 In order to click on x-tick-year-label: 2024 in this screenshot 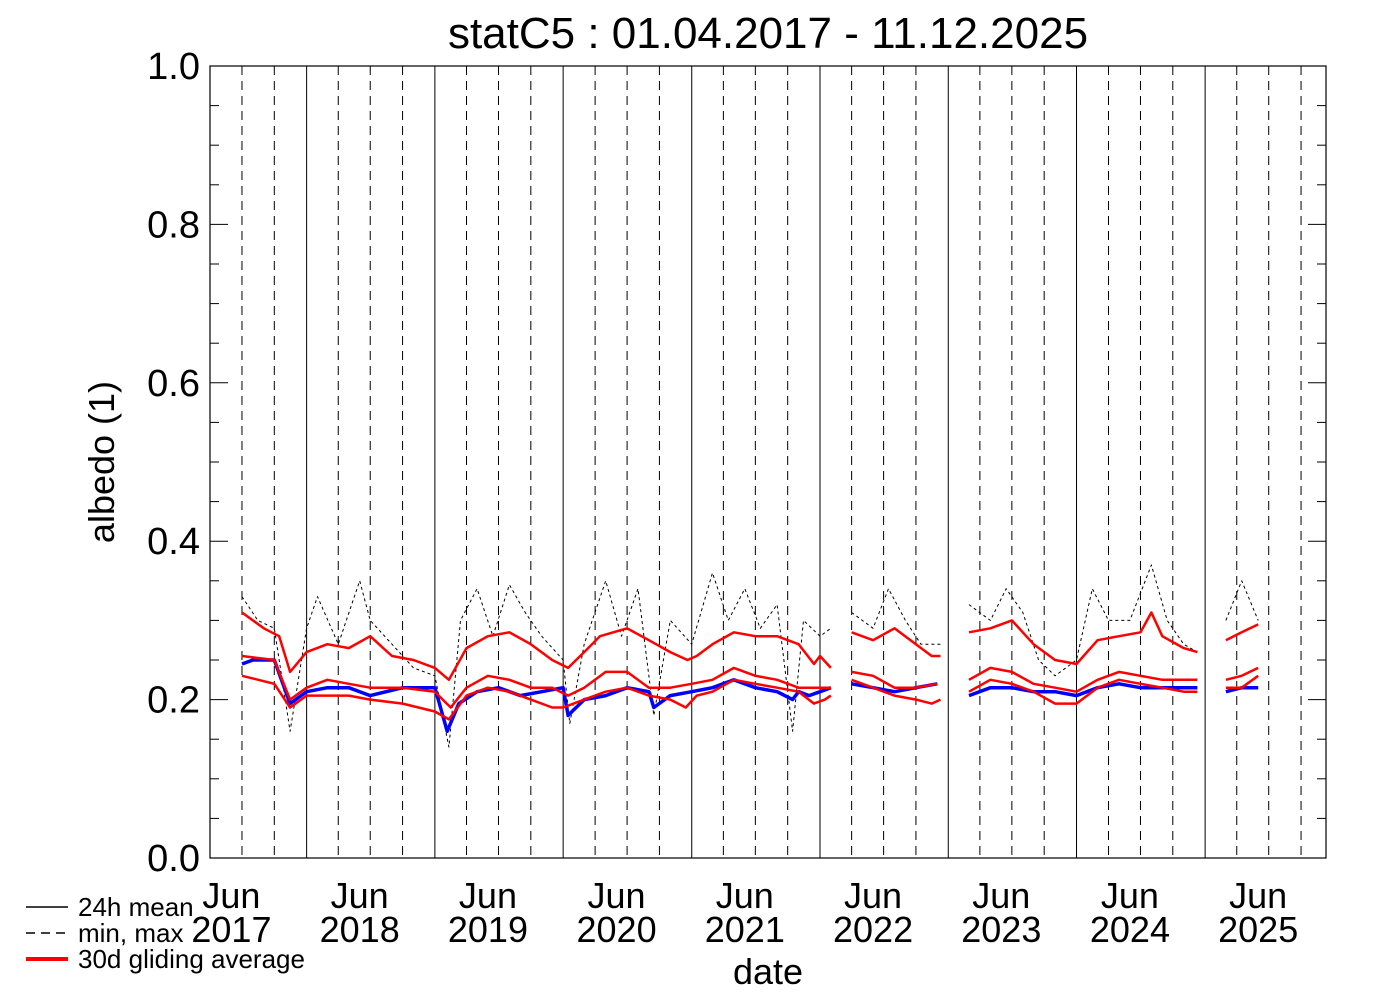, I will do `click(1130, 929)`.